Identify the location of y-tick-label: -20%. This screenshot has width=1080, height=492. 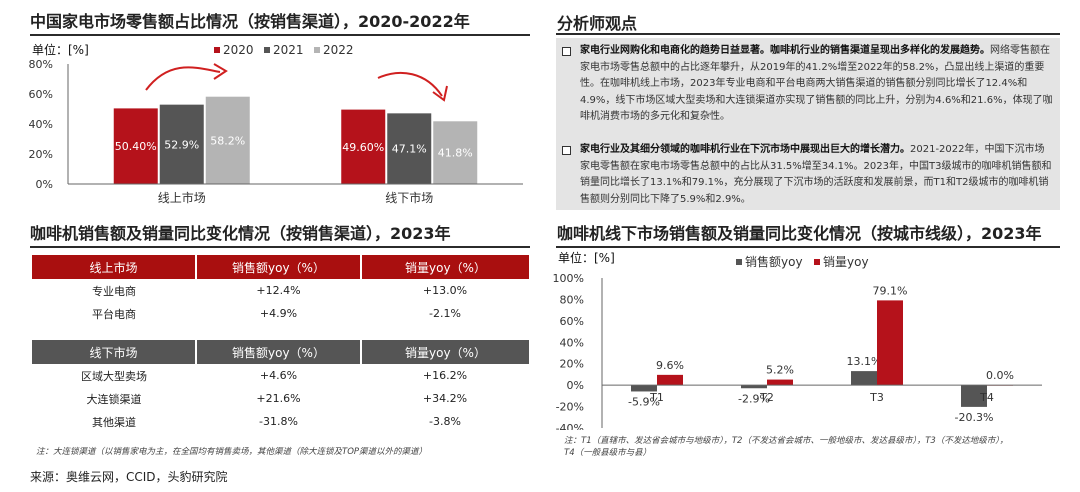
(570, 407).